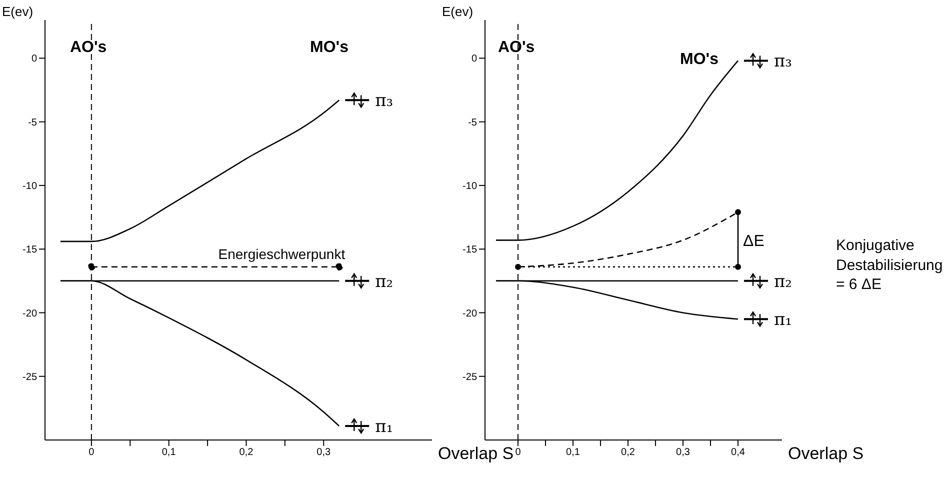  I want to click on series-label: Energieschwerpunkt, so click(282, 254).